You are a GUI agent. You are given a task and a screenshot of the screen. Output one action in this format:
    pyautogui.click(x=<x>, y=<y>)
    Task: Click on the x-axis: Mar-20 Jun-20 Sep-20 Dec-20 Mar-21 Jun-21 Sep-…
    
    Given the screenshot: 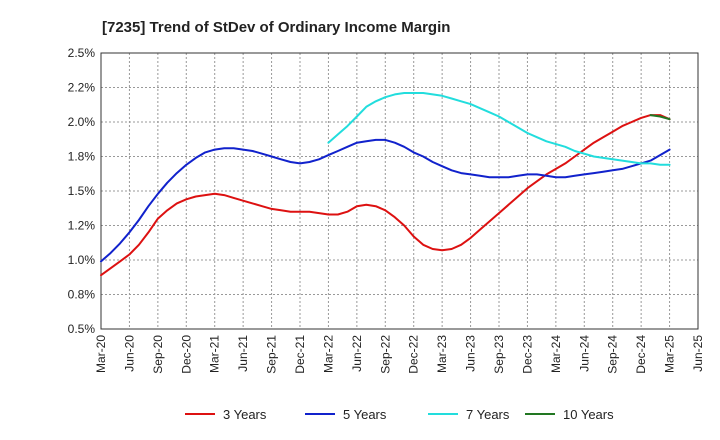 What is the action you would take?
    pyautogui.click(x=399, y=354)
    